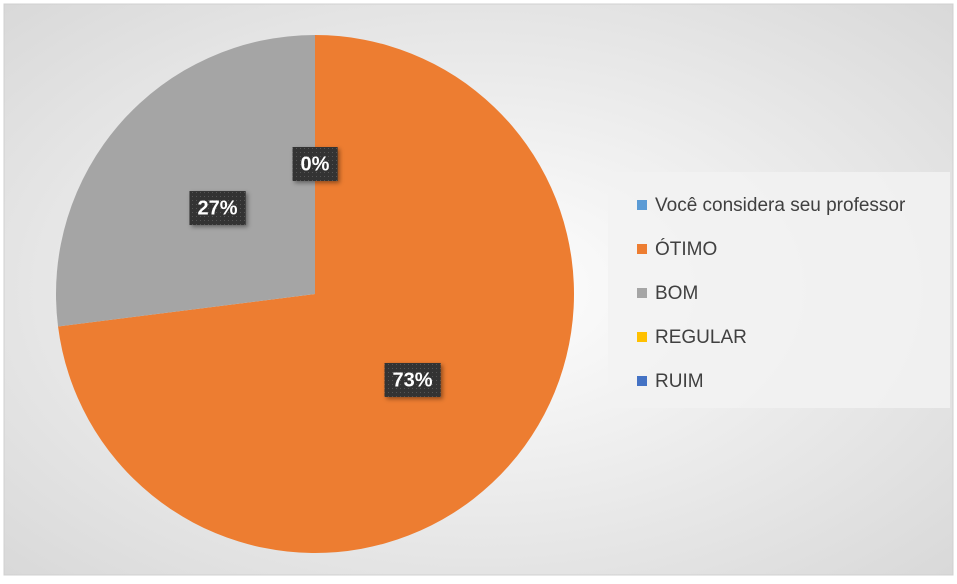  I want to click on data-label: 27%, so click(217, 208).